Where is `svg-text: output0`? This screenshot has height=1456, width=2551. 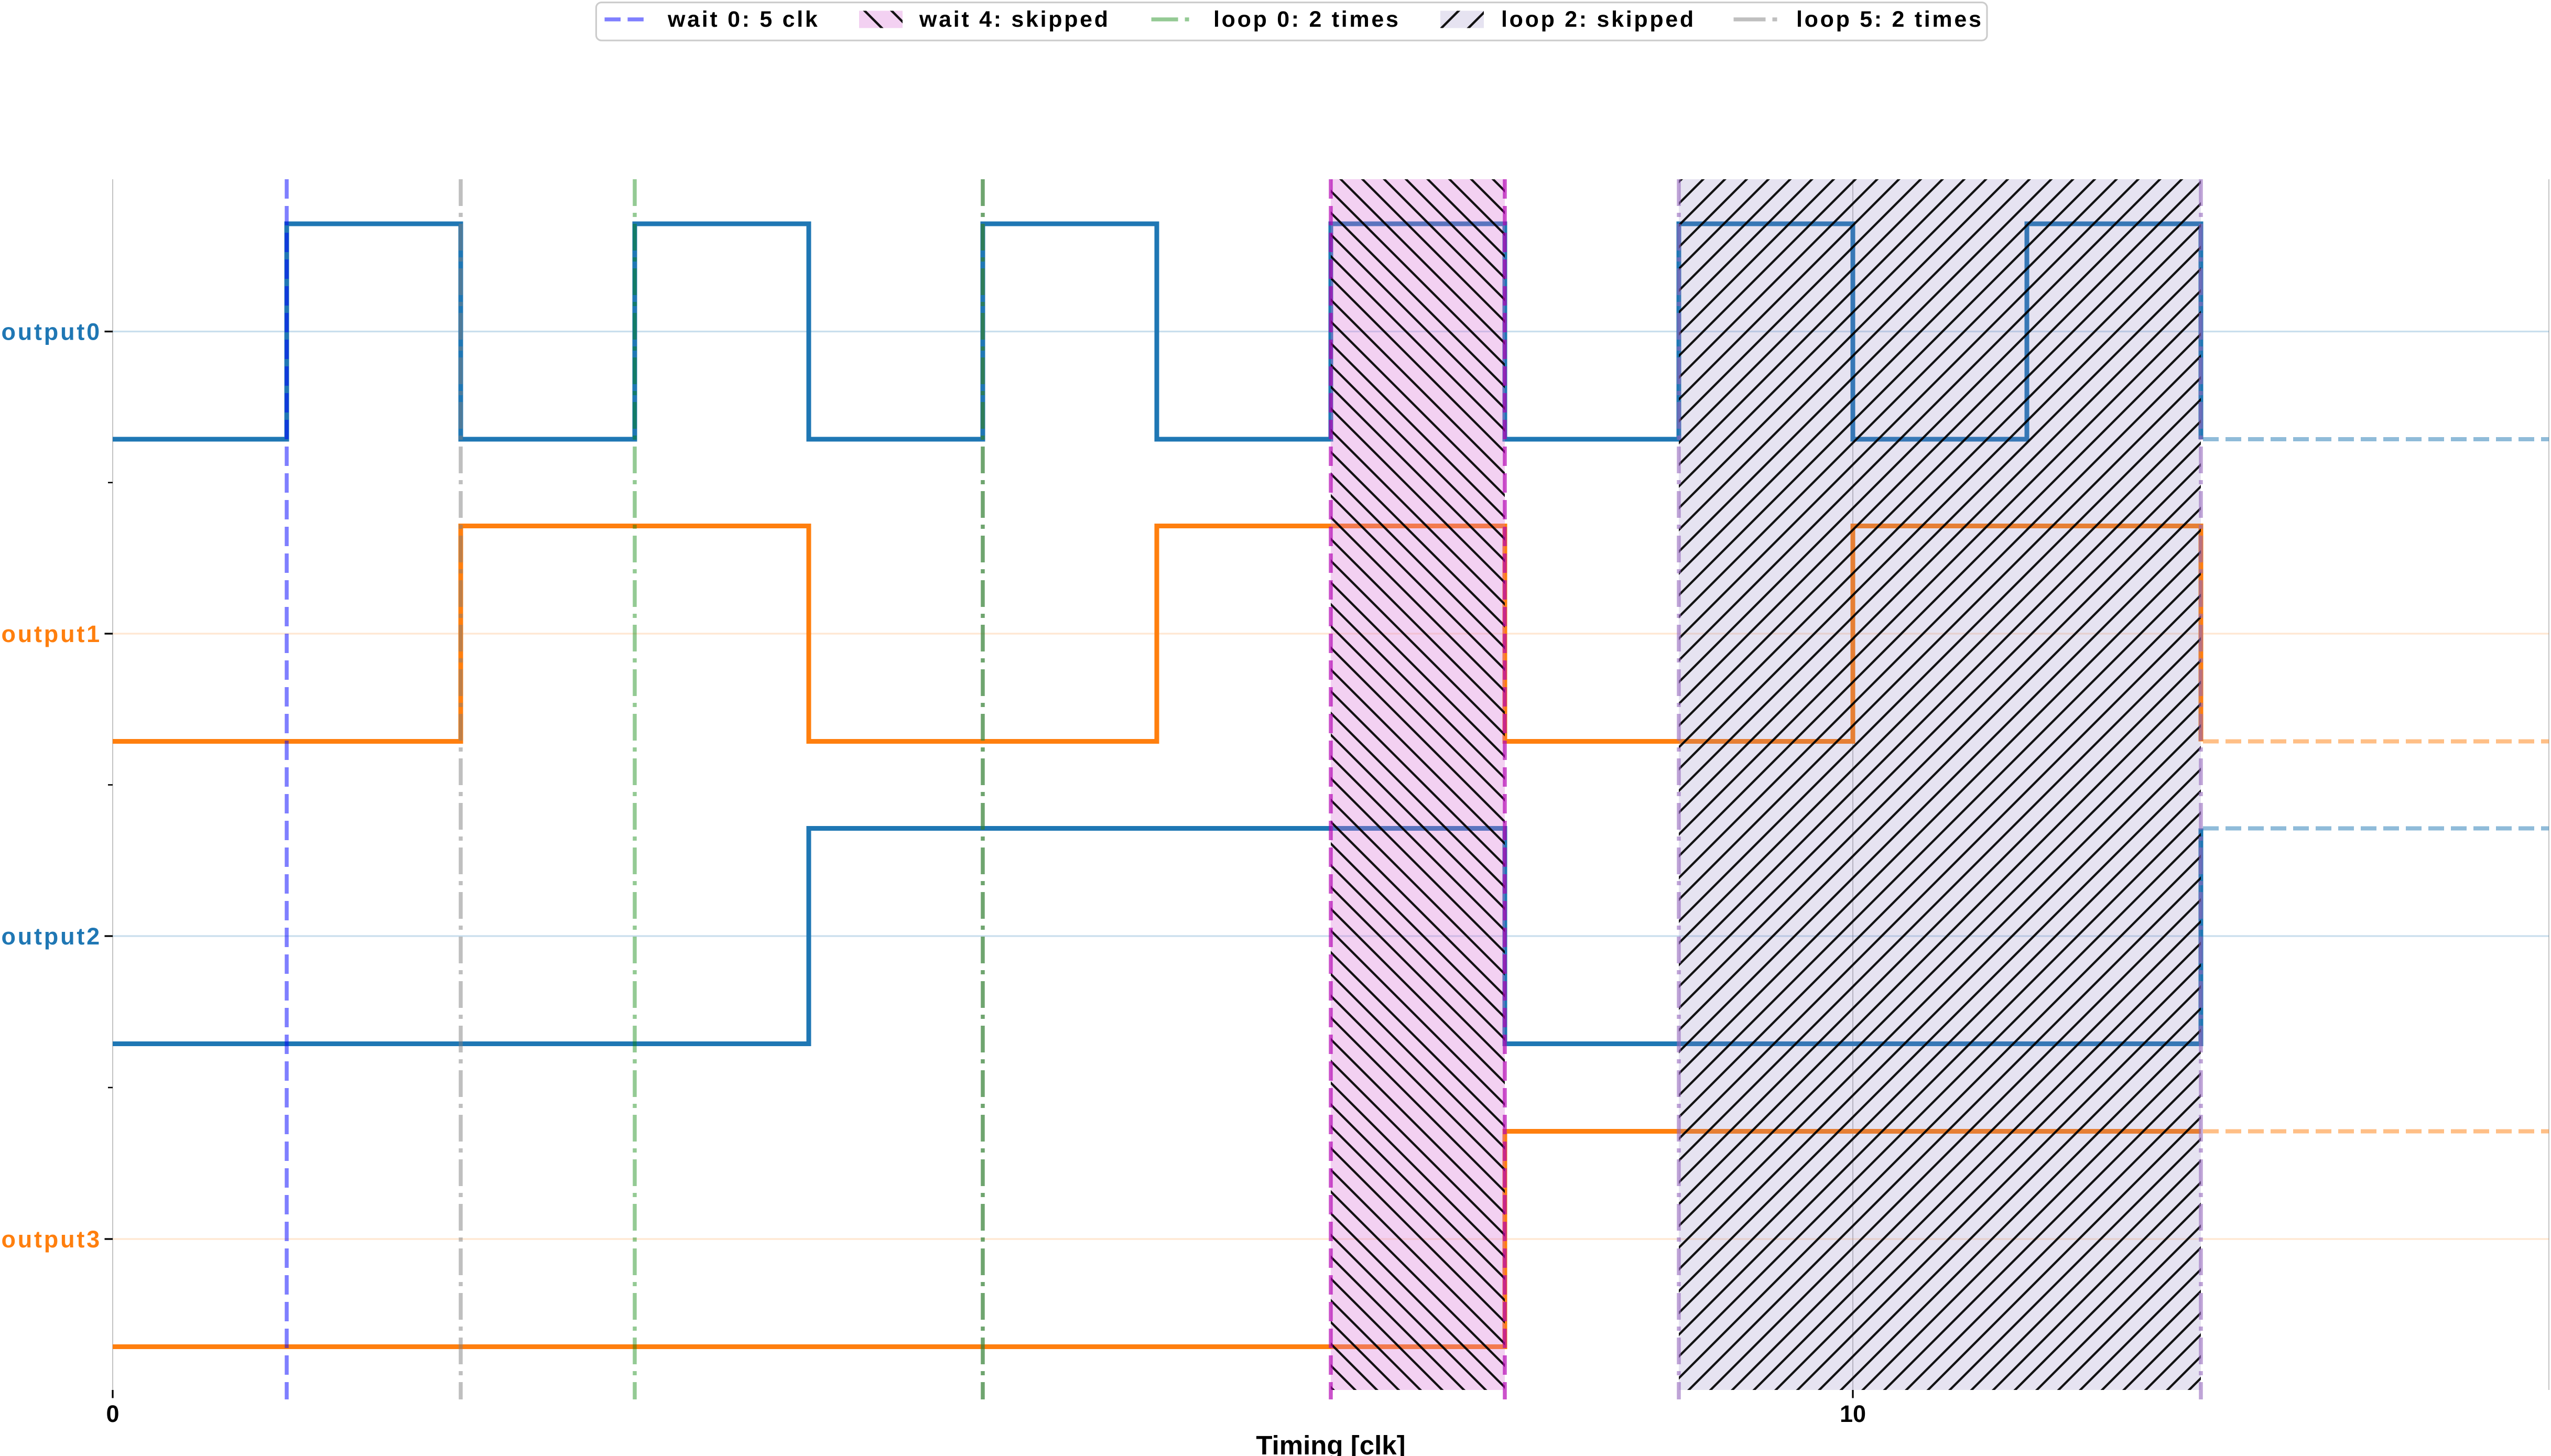
svg-text: output0 is located at coordinates (51, 332).